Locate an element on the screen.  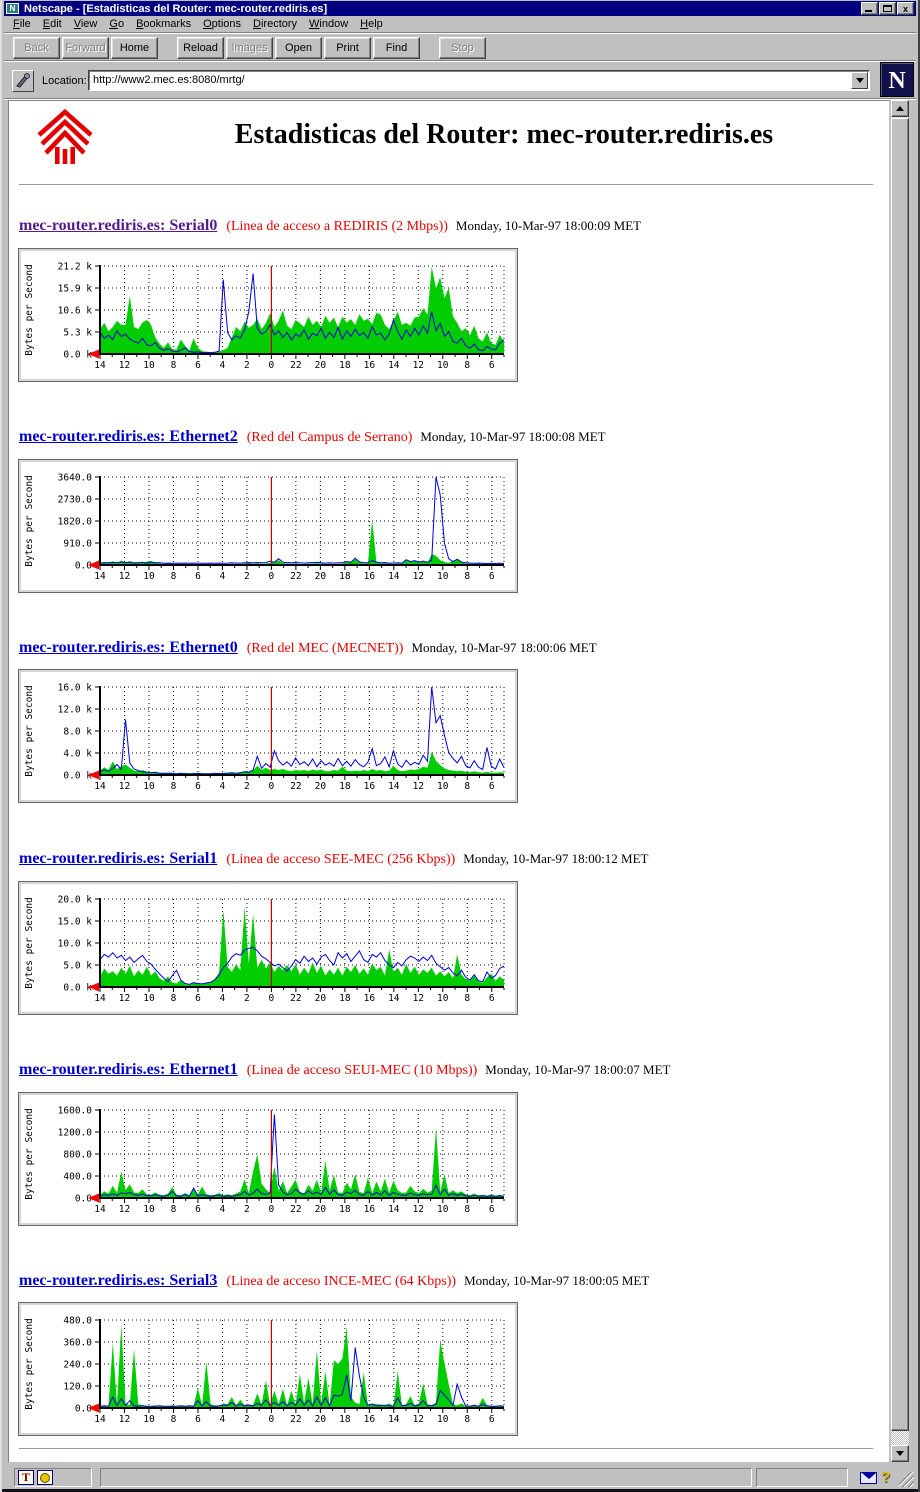
svg-text: 4.0 k is located at coordinates (77, 754).